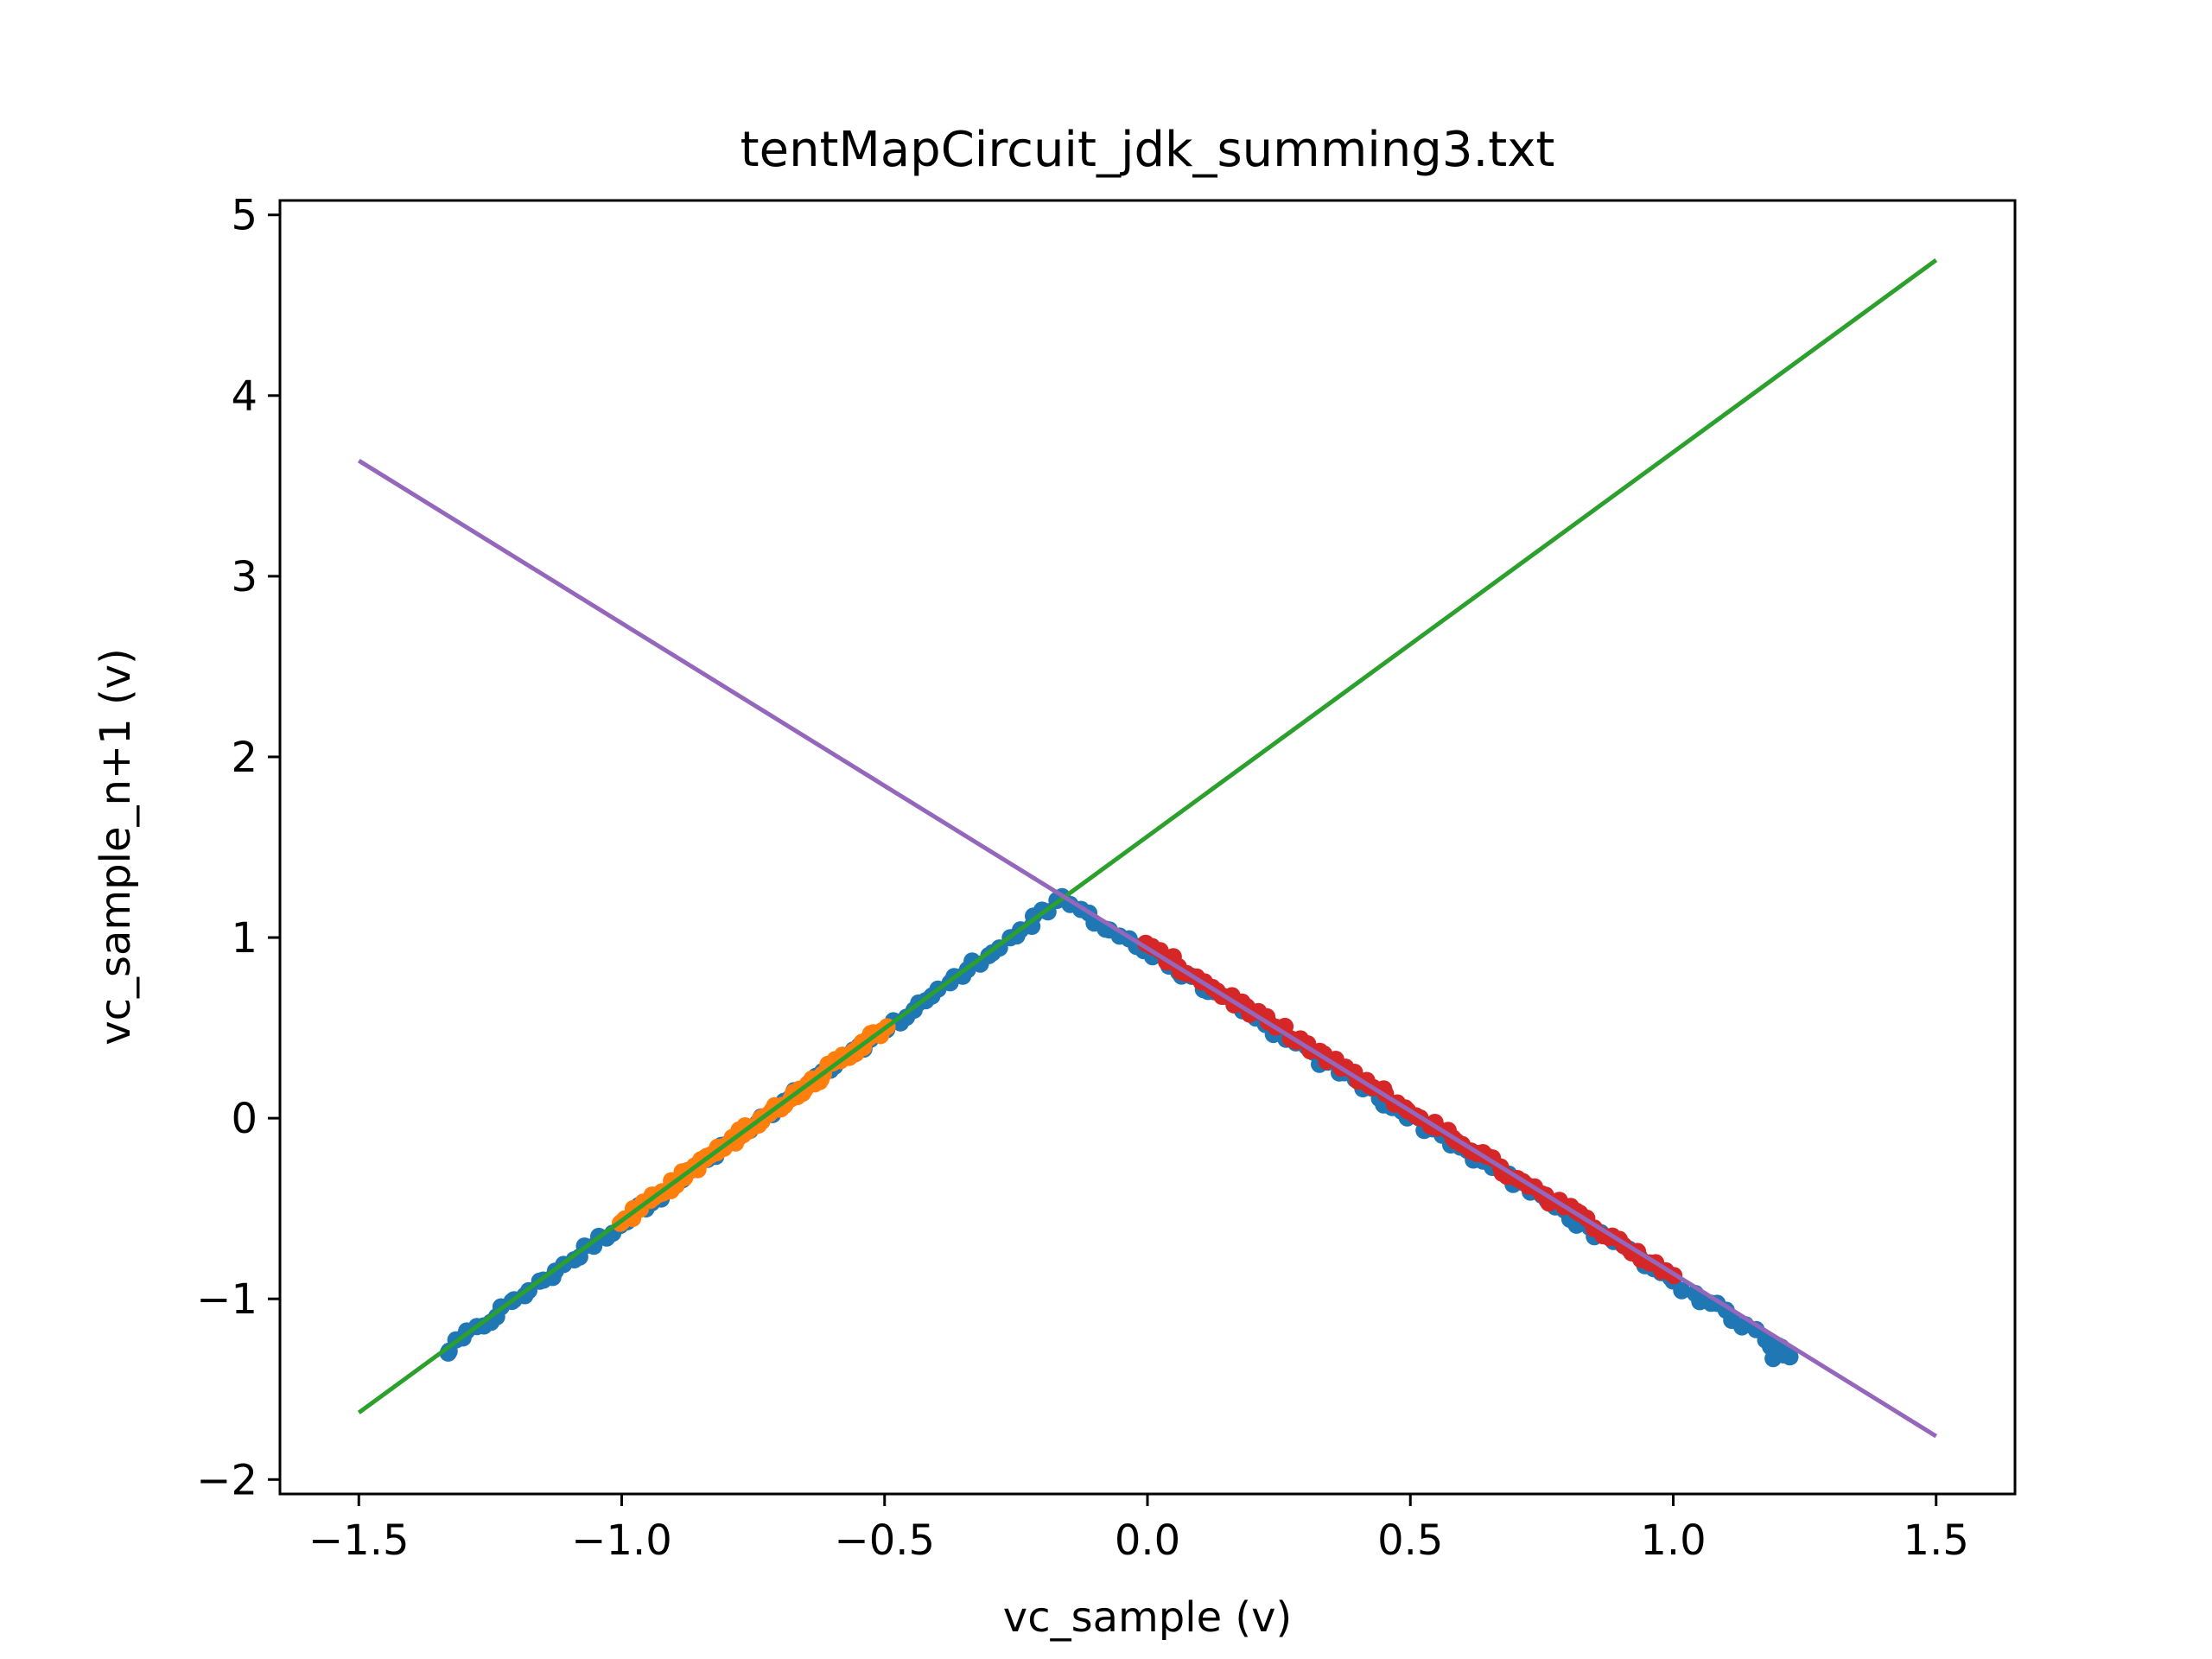  Describe the element at coordinates (1673, 1540) in the screenshot. I see `x-tick-label: 1.0` at that location.